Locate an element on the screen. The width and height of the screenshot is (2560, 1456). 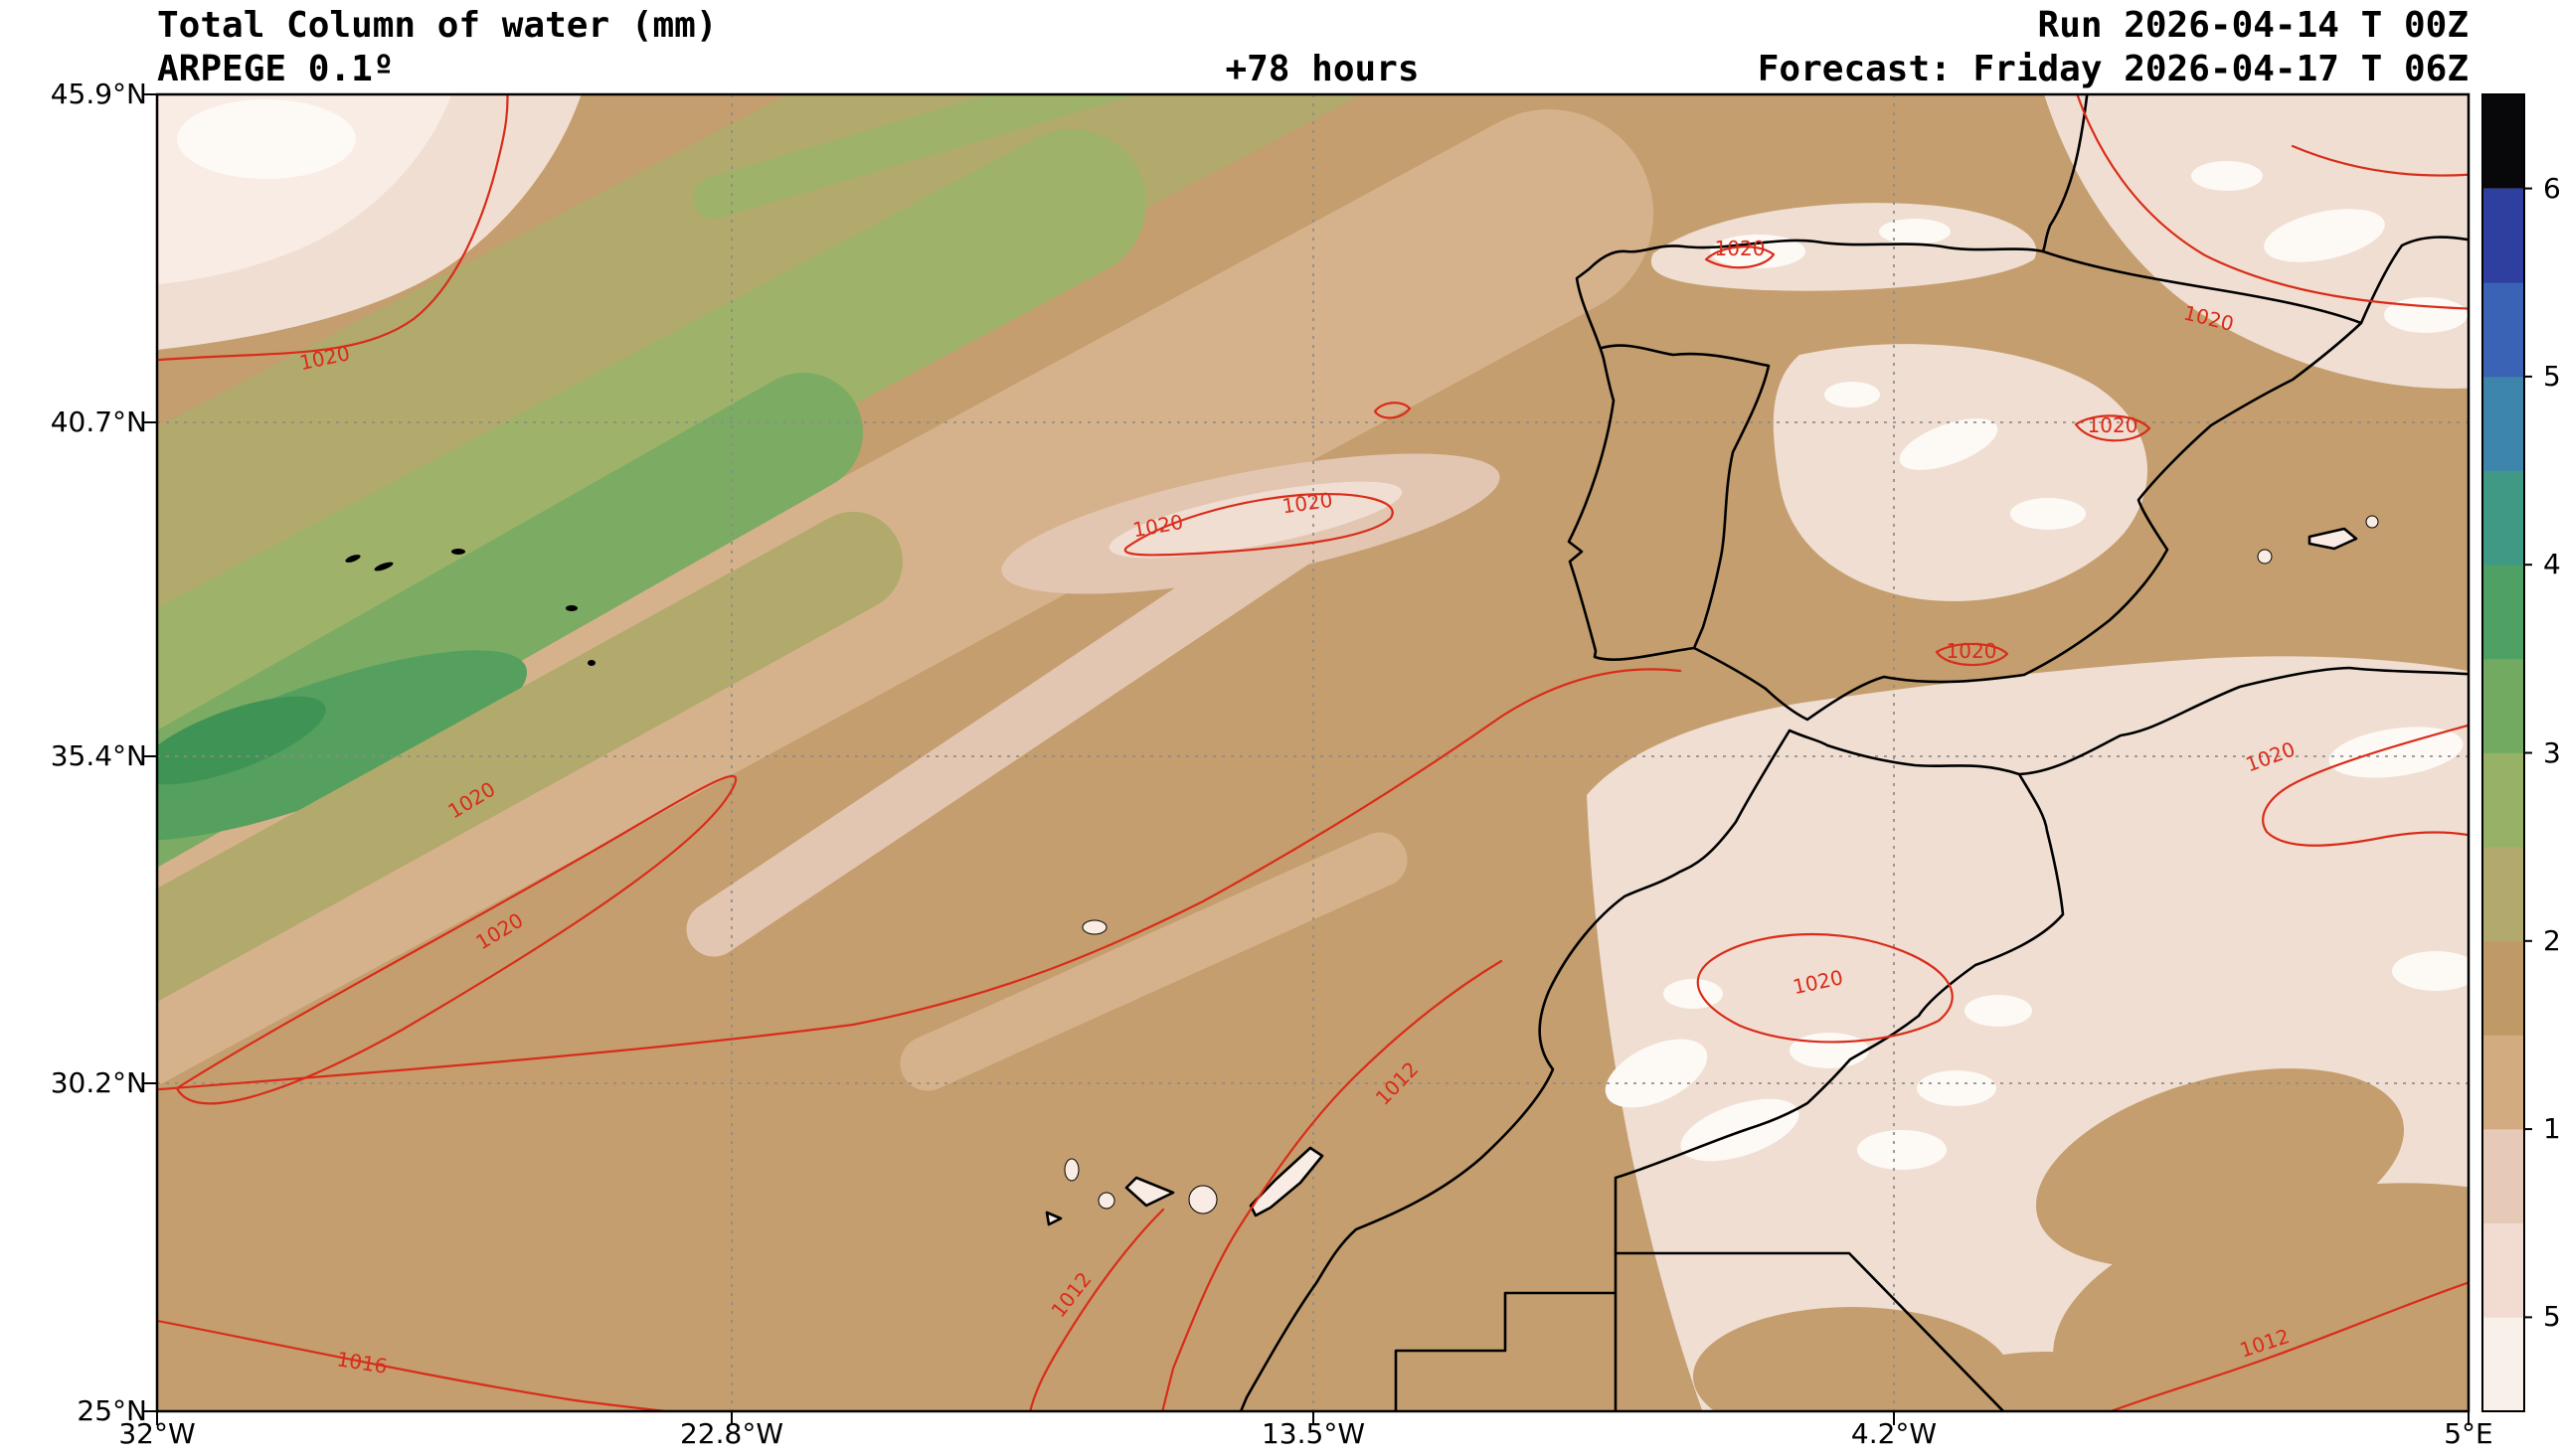
portugal-spain-border is located at coordinates (1685, 497).